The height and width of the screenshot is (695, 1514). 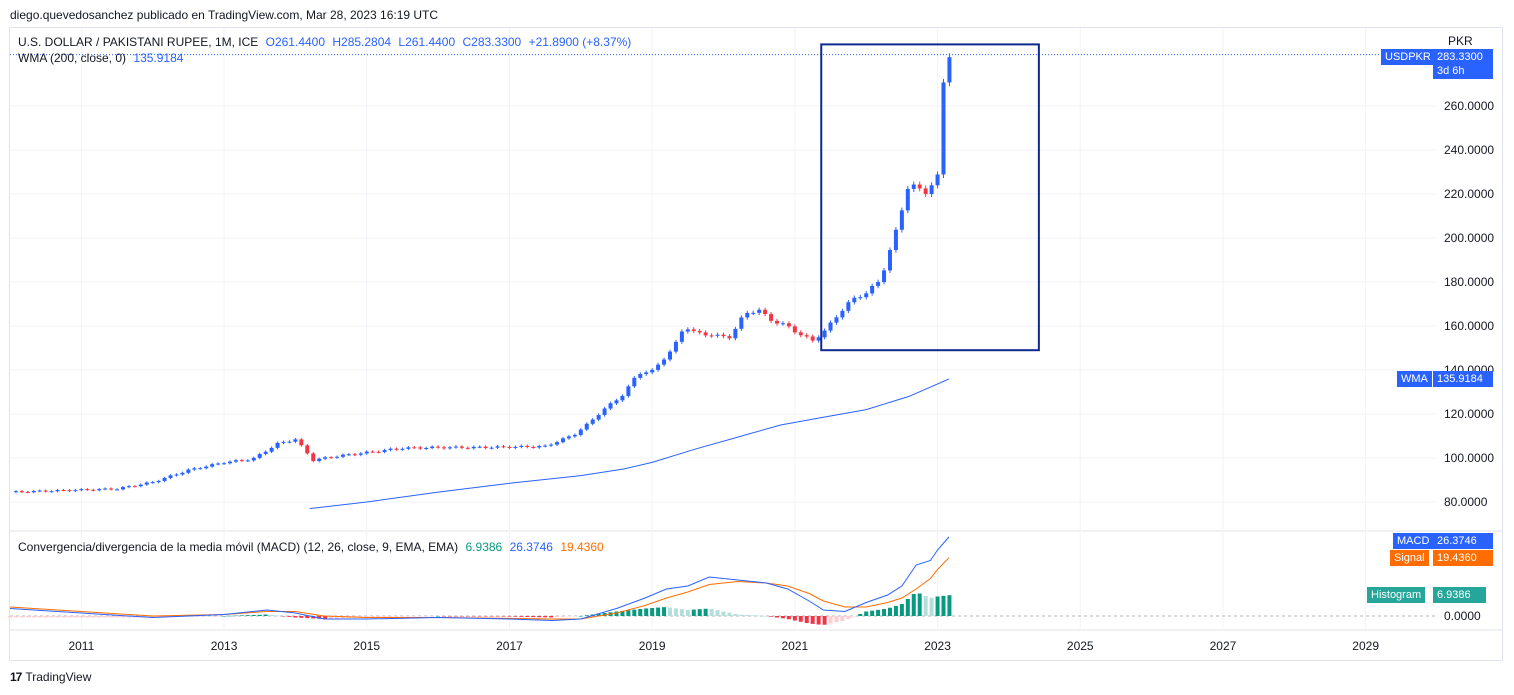 What do you see at coordinates (427, 42) in the screenshot?
I see `low-value: L261.4400` at bounding box center [427, 42].